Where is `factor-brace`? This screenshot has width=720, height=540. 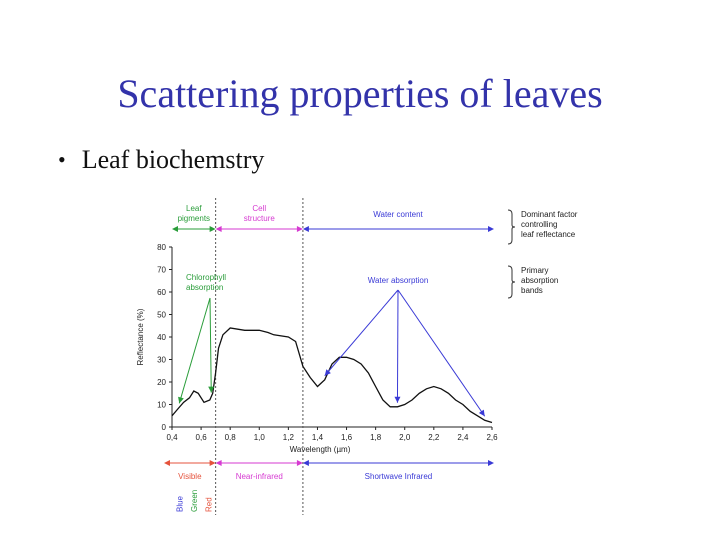 factor-brace is located at coordinates (511, 227).